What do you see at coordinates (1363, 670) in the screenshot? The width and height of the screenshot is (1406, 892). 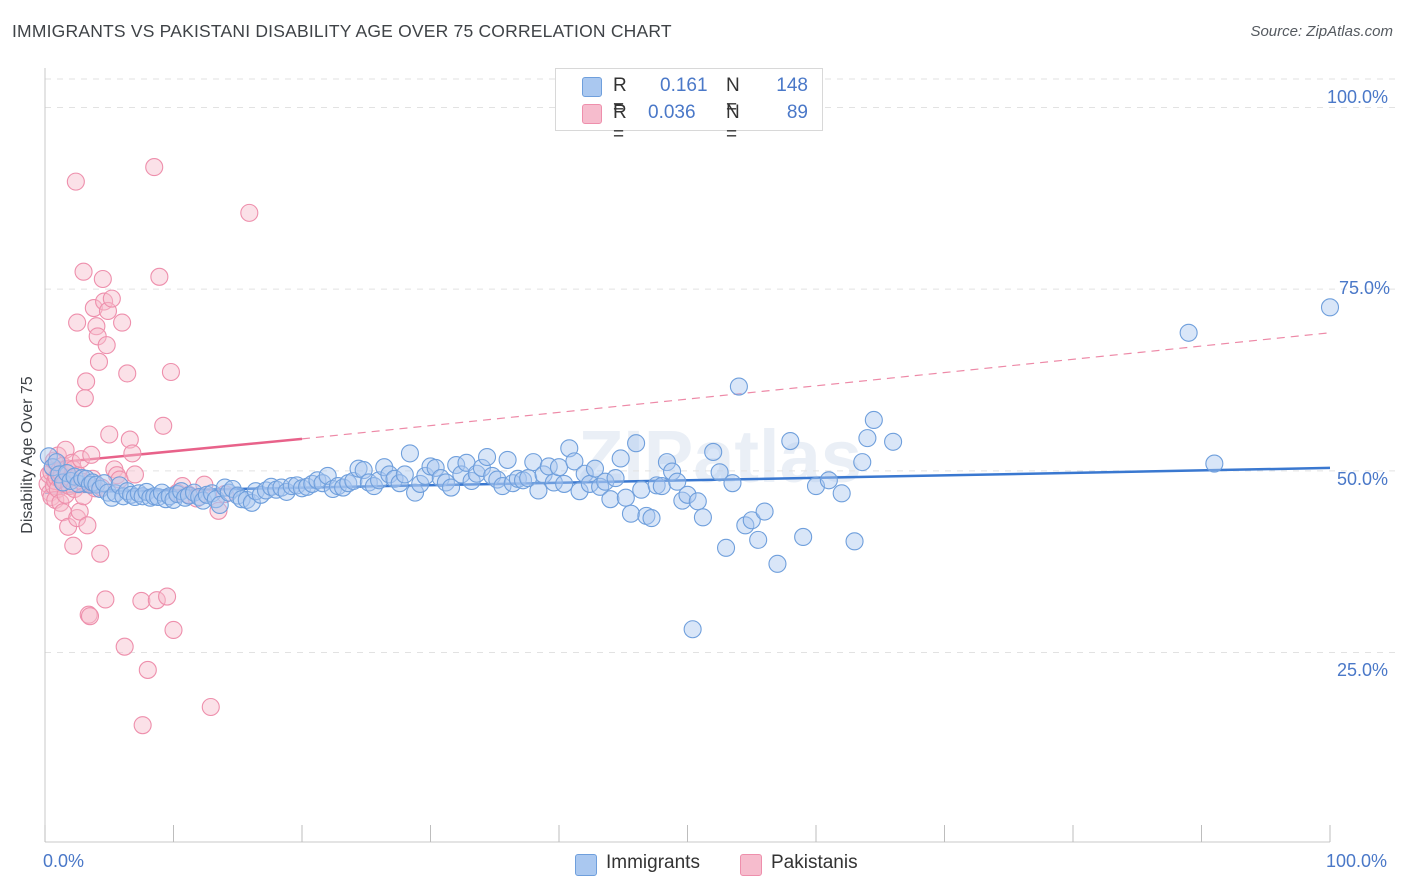 I see `y-tick-label-25: 25.0%` at bounding box center [1363, 670].